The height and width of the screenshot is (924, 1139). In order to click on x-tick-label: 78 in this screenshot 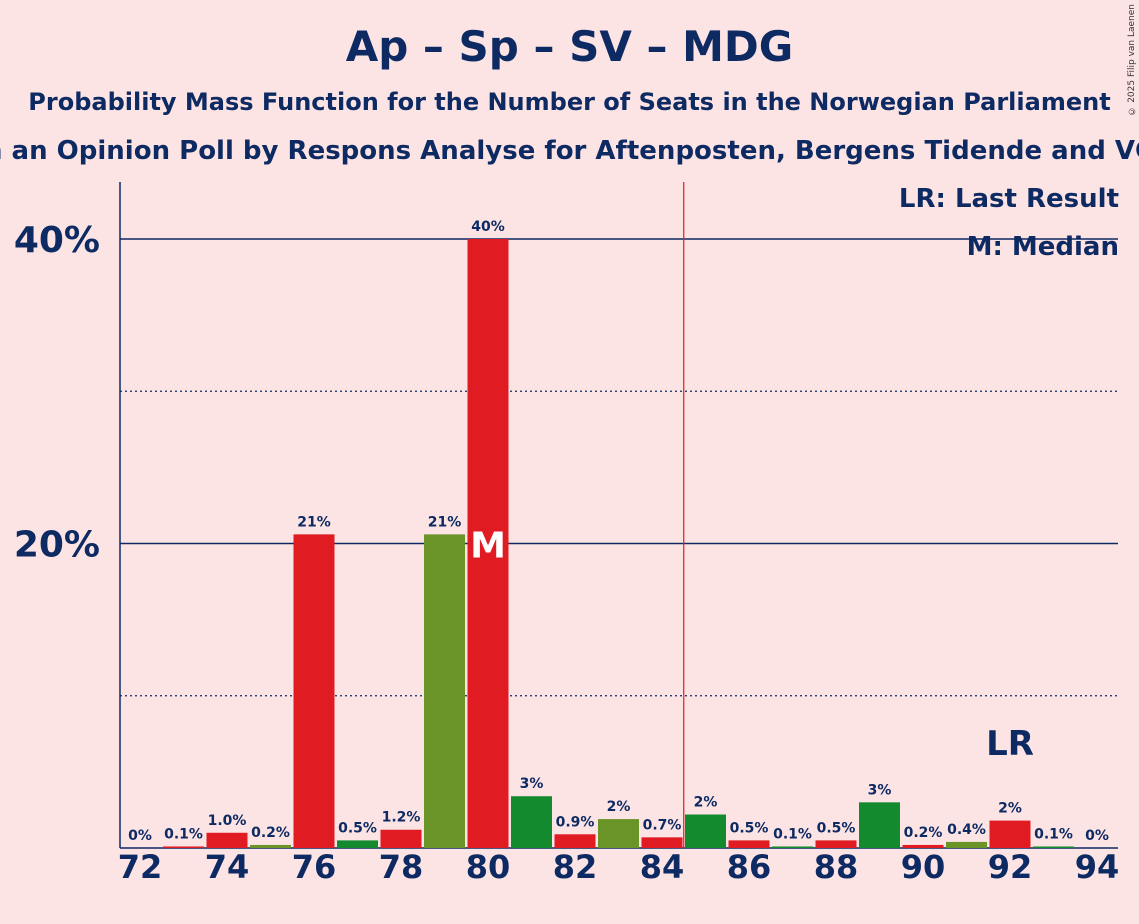, I will do `click(401, 867)`.